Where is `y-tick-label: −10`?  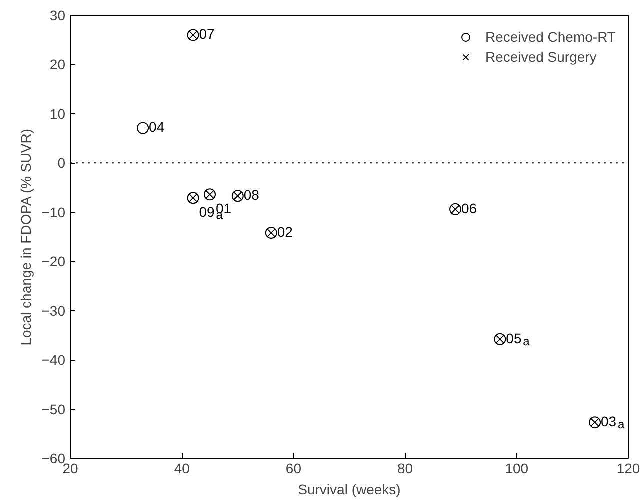 y-tick-label: −10 is located at coordinates (54, 212).